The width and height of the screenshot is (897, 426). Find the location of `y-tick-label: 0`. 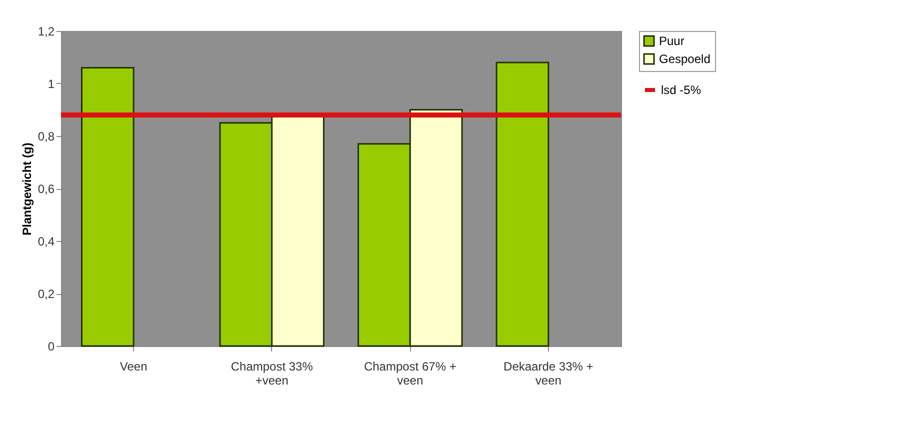

y-tick-label: 0 is located at coordinates (51, 347).